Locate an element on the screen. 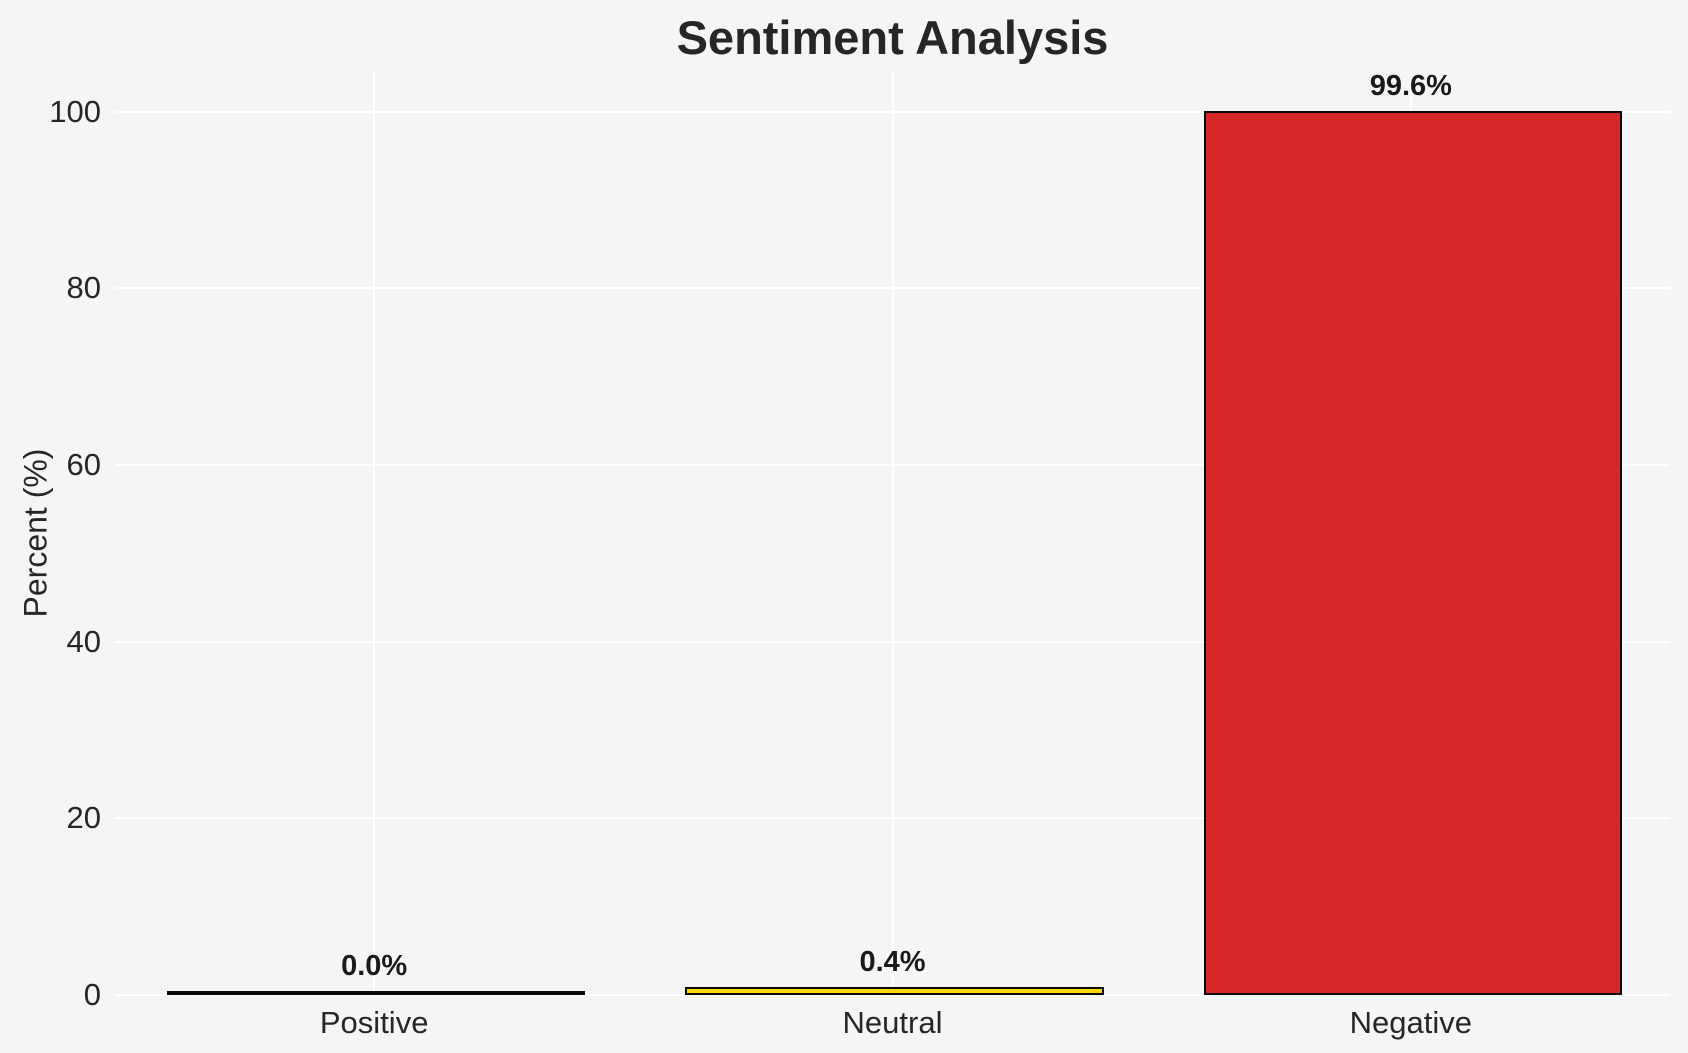 The image size is (1688, 1053). v-gridline-neutral is located at coordinates (892, 533).